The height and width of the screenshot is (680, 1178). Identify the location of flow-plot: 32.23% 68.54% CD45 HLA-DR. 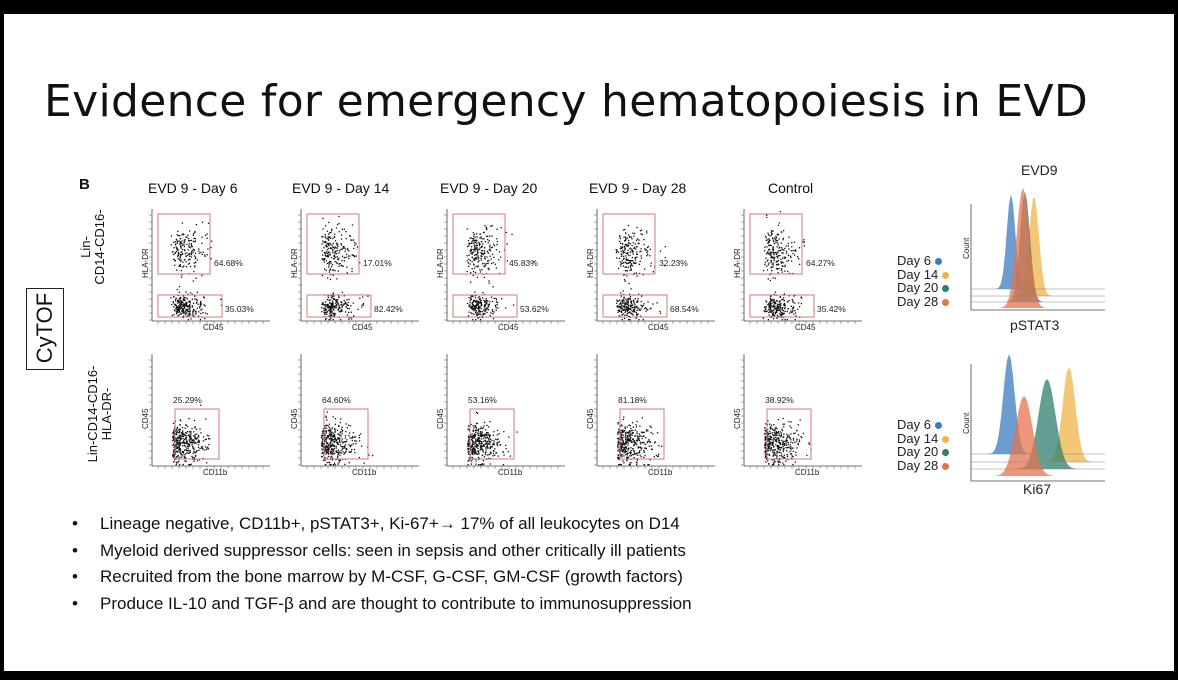
(651, 270).